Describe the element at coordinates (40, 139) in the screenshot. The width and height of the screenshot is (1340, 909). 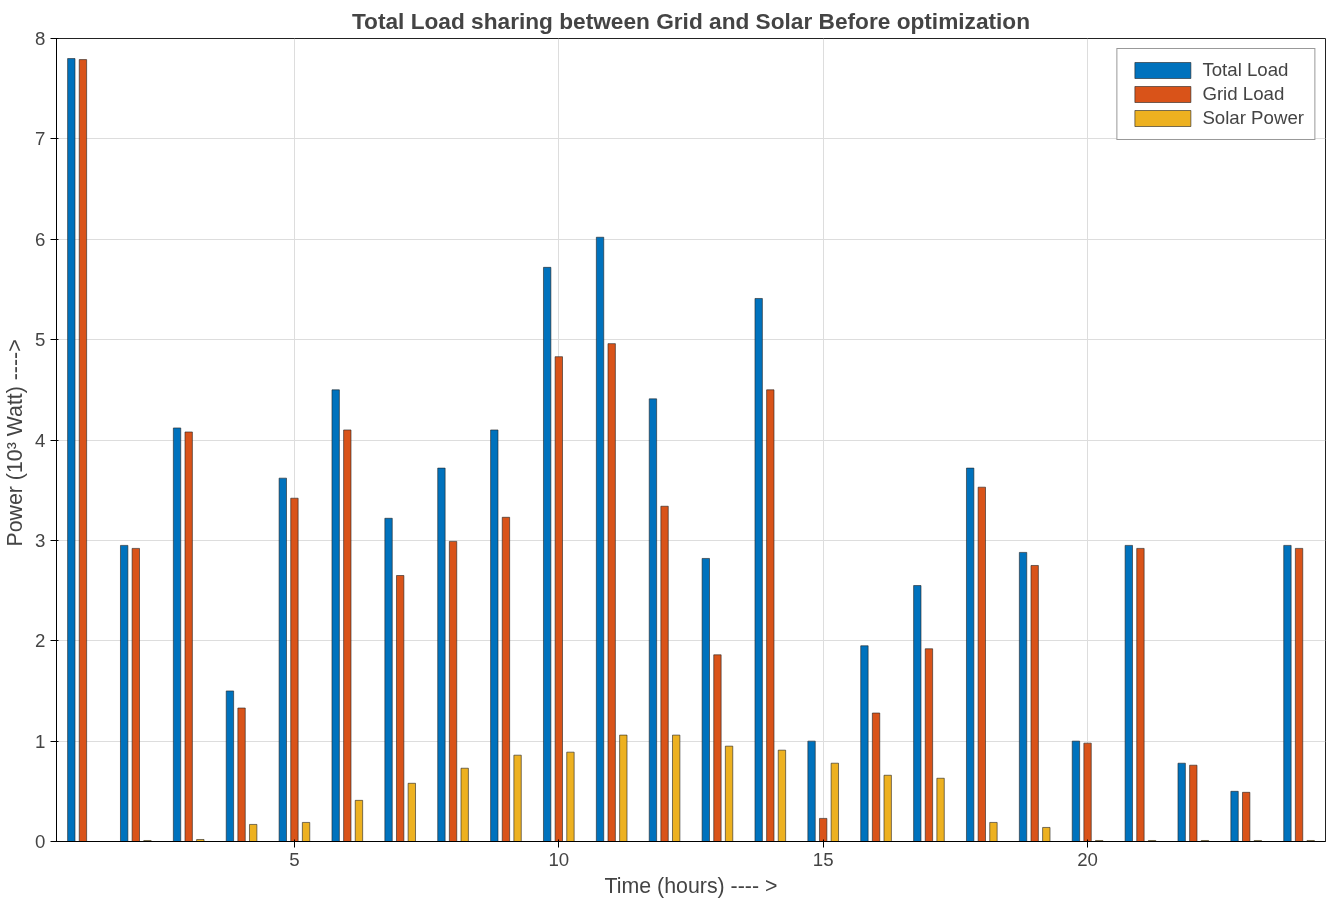
I see `y-tick-label: 7` at that location.